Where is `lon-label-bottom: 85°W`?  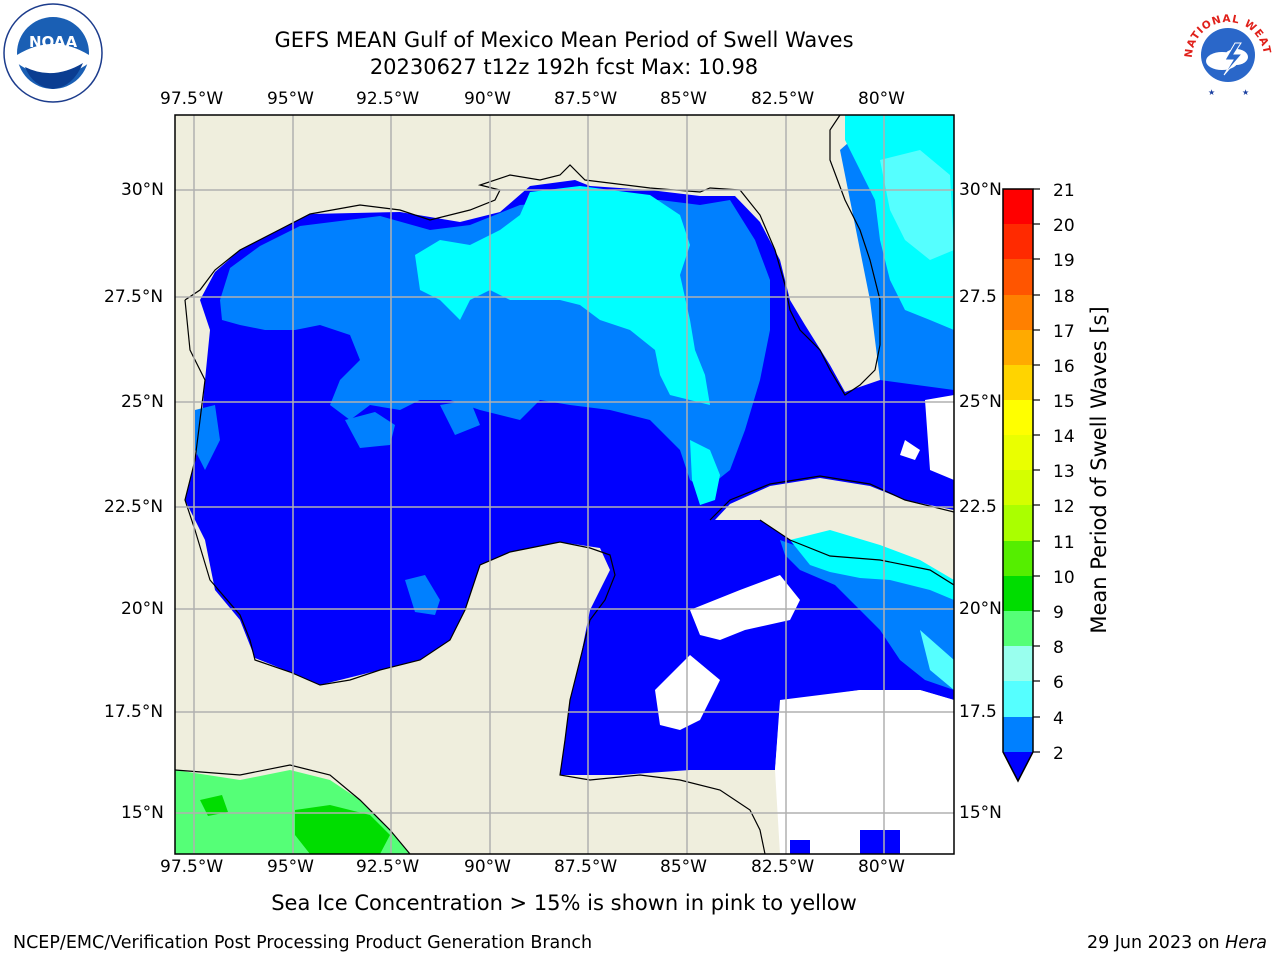
lon-label-bottom: 85°W is located at coordinates (683, 867).